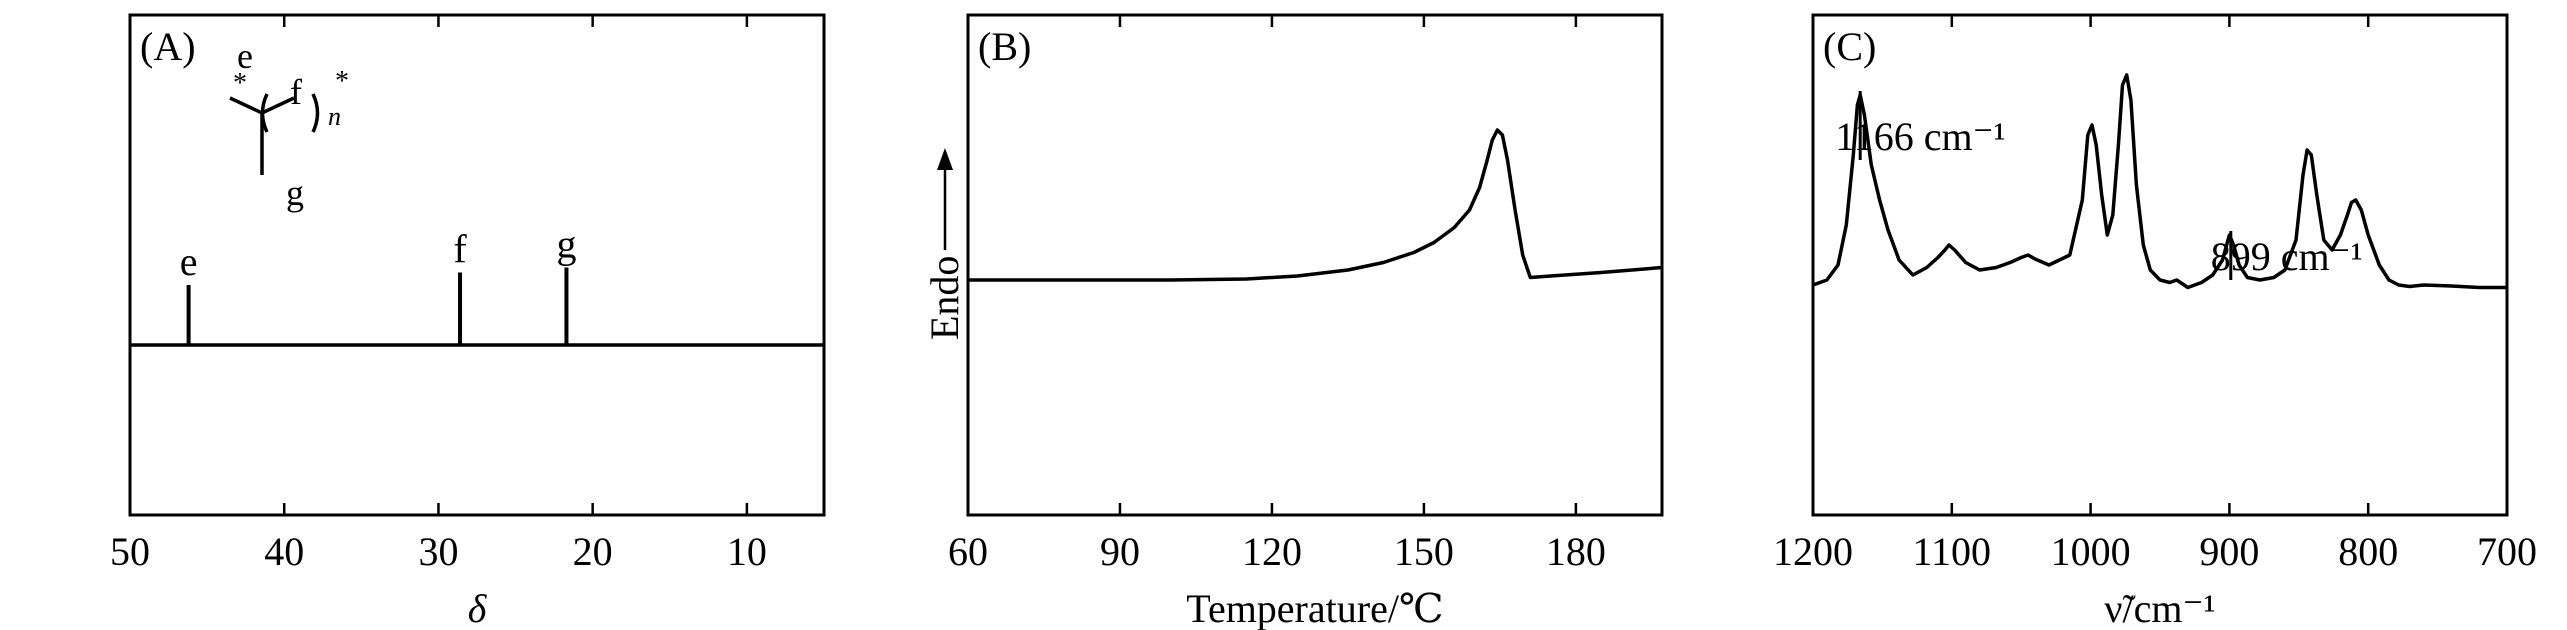 The height and width of the screenshot is (630, 2567). I want to click on panel-b-y-axis-label-group: Endo, so click(944, 298).